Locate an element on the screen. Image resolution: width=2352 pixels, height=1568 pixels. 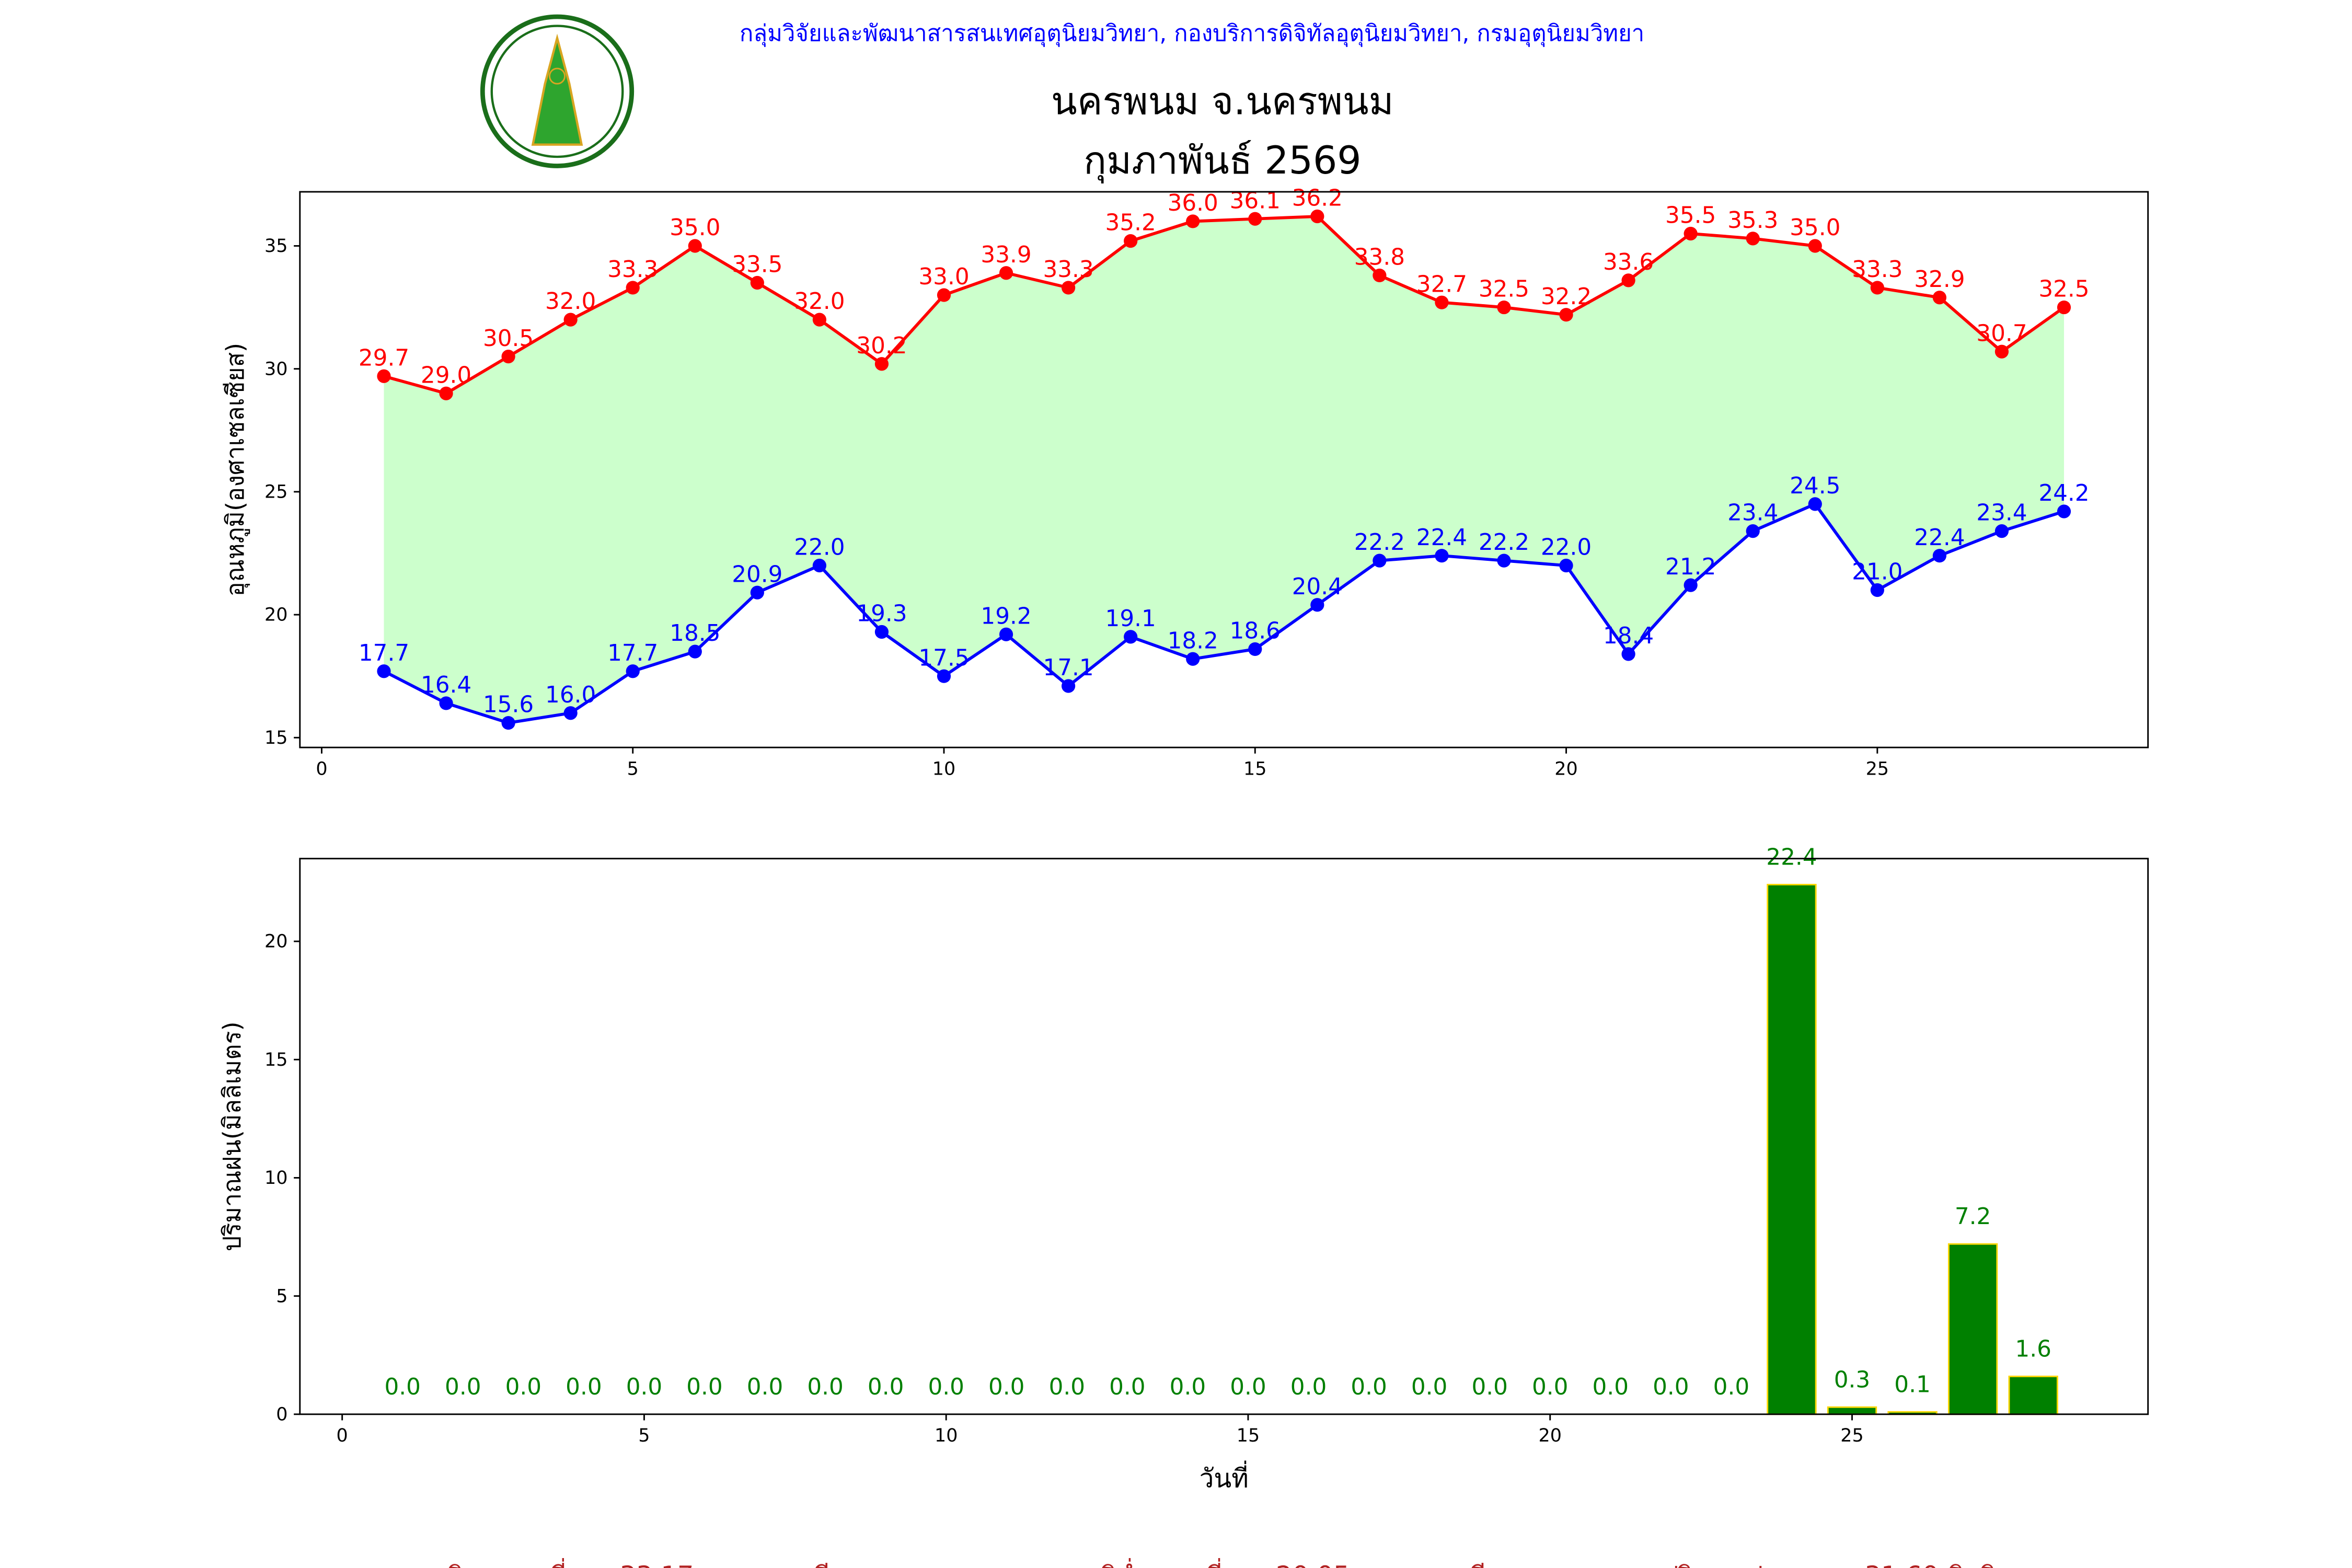
min-temperature-label: 17.5 is located at coordinates (943, 657).